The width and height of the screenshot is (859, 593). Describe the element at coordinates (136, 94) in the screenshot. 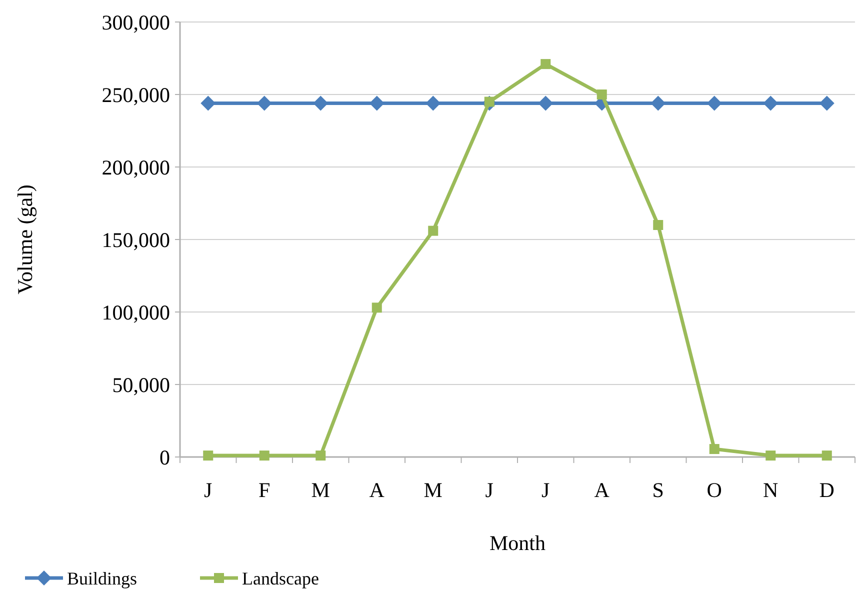

I see `y-tick-label: 250,000` at that location.